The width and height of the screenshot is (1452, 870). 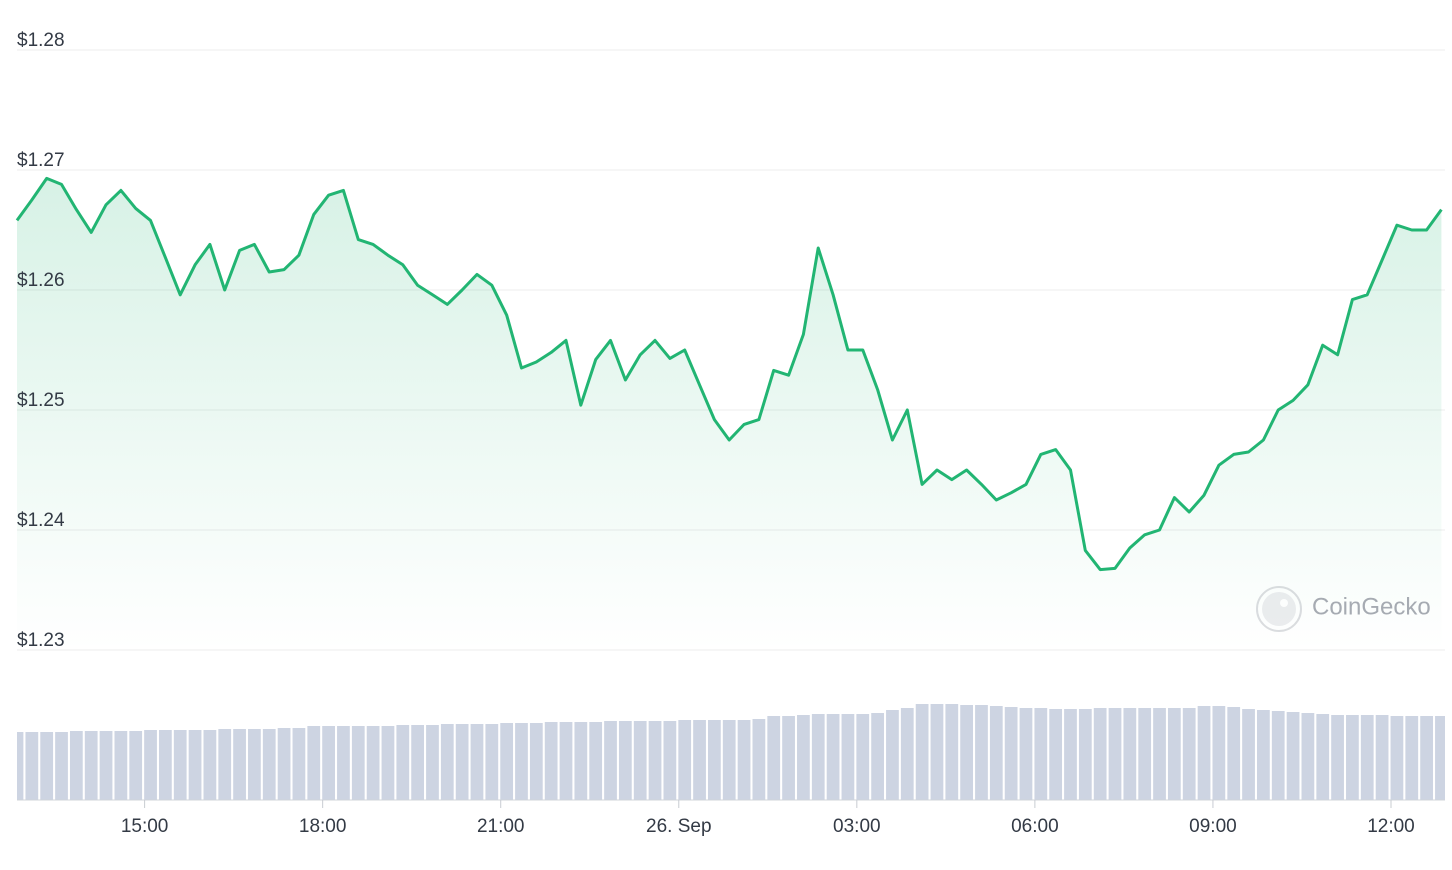 What do you see at coordinates (41, 520) in the screenshot?
I see `y-tick-label: $1.24` at bounding box center [41, 520].